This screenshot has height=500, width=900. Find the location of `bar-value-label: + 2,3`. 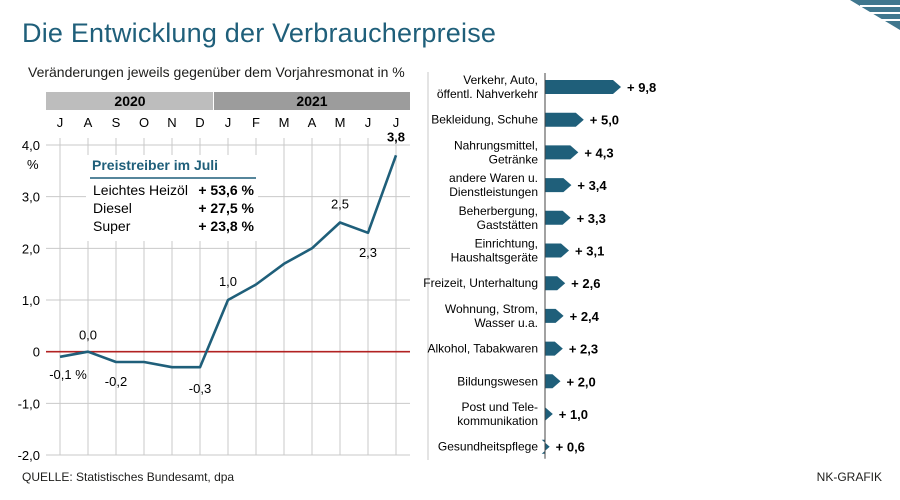

bar-value-label: + 2,3 is located at coordinates (583, 349).